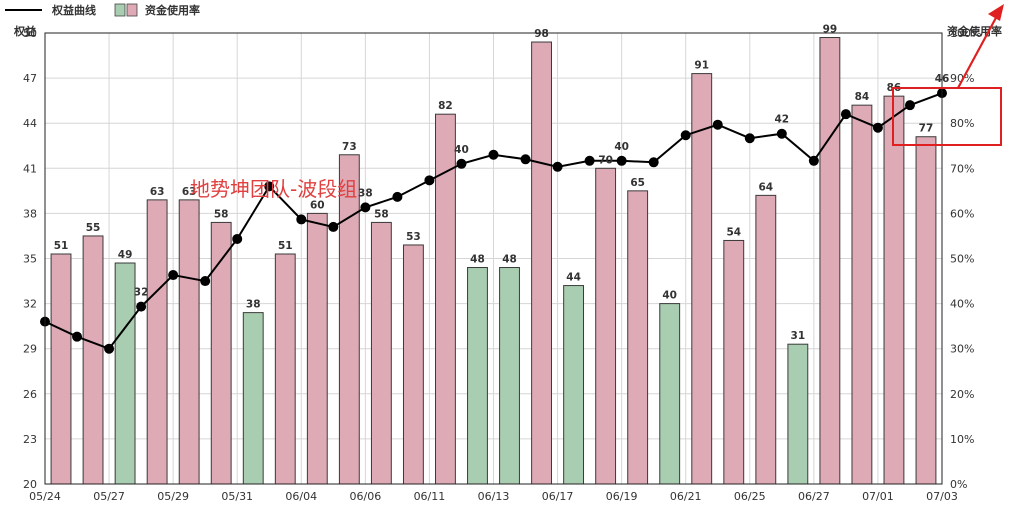  I want to click on y-left-tick-label: 23, so click(30, 439).